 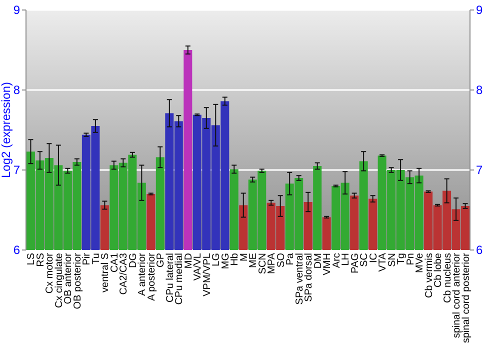 What do you see at coordinates (68, 278) in the screenshot?
I see `x-tick-label: OB anterior` at bounding box center [68, 278].